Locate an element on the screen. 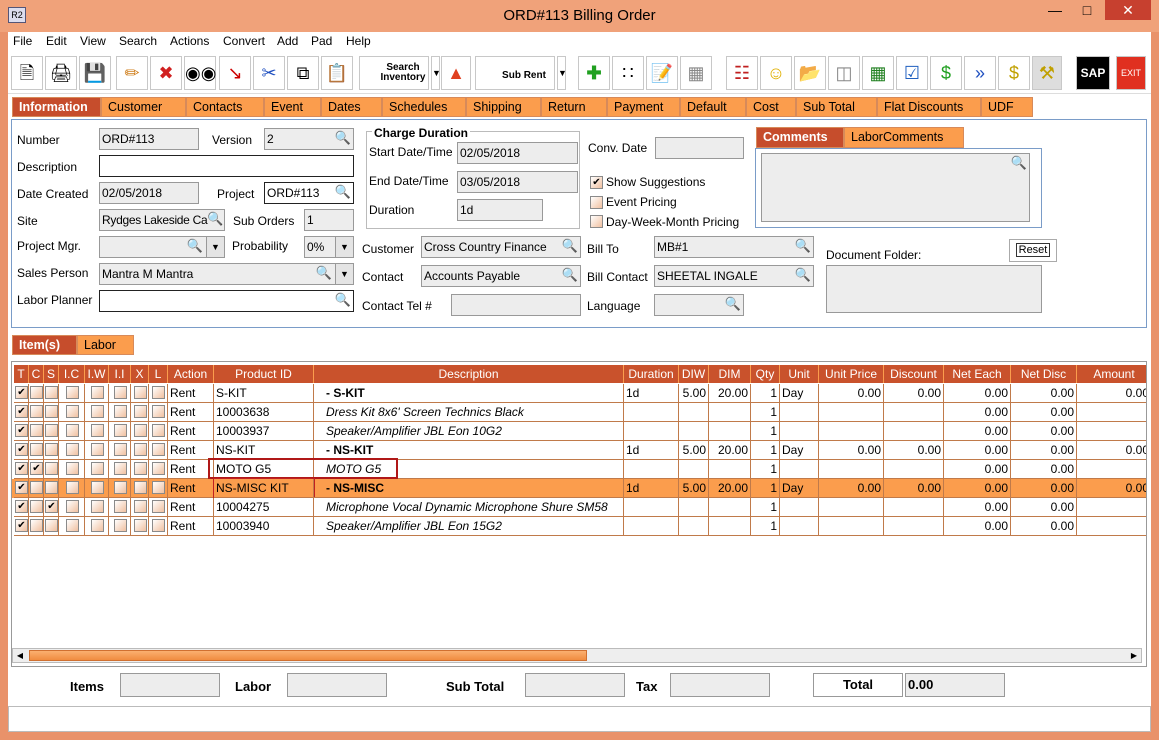 This screenshot has height=740, width=1159. checkbox-c is located at coordinates (36, 430).